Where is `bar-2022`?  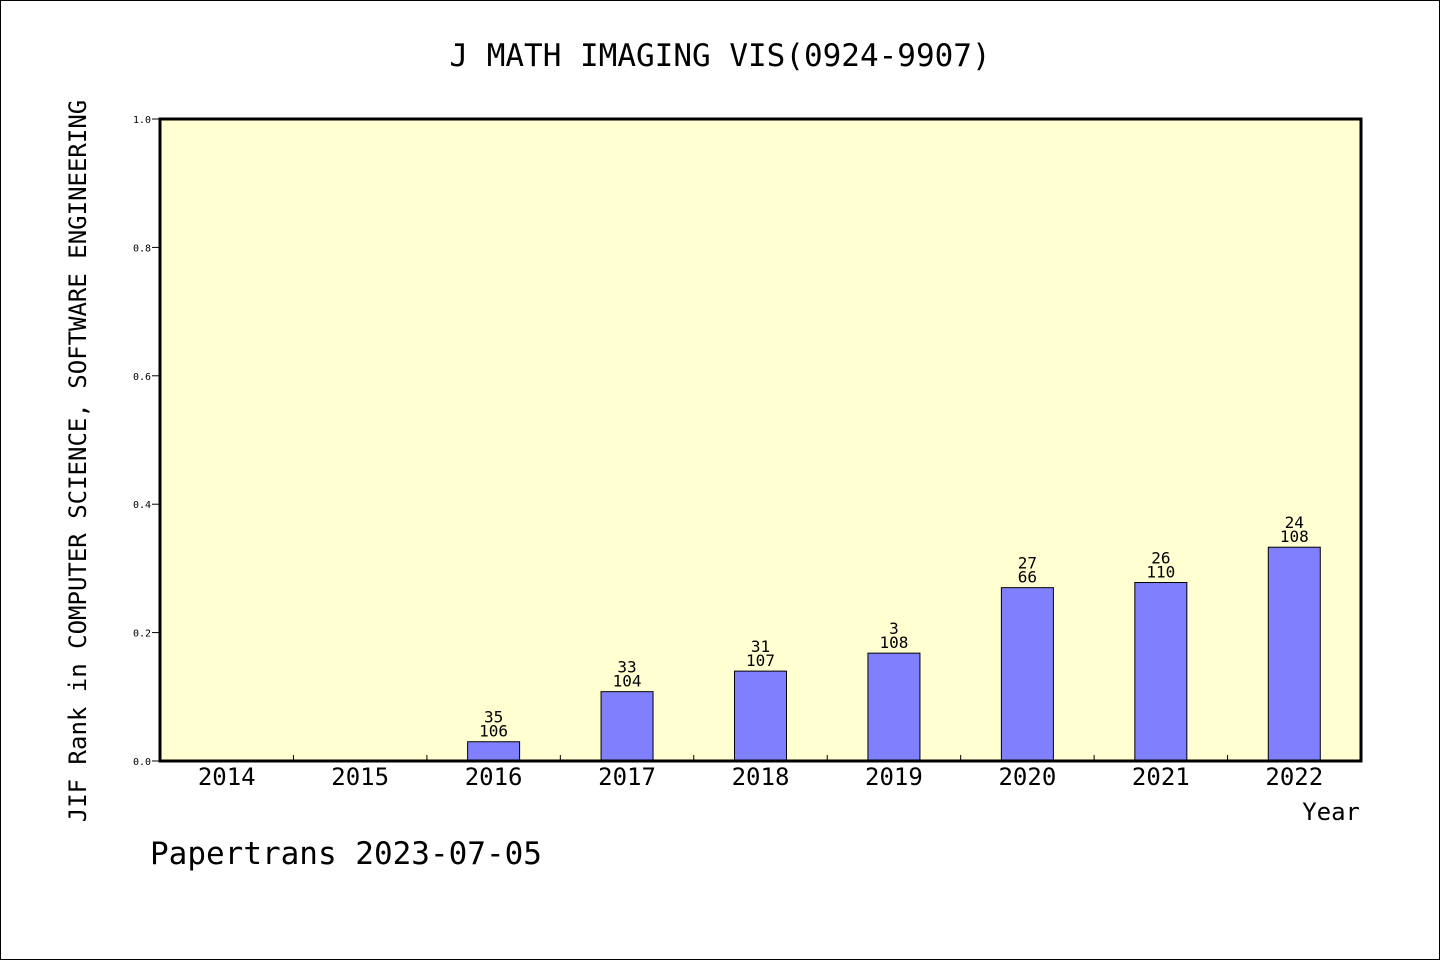 bar-2022 is located at coordinates (1294, 654).